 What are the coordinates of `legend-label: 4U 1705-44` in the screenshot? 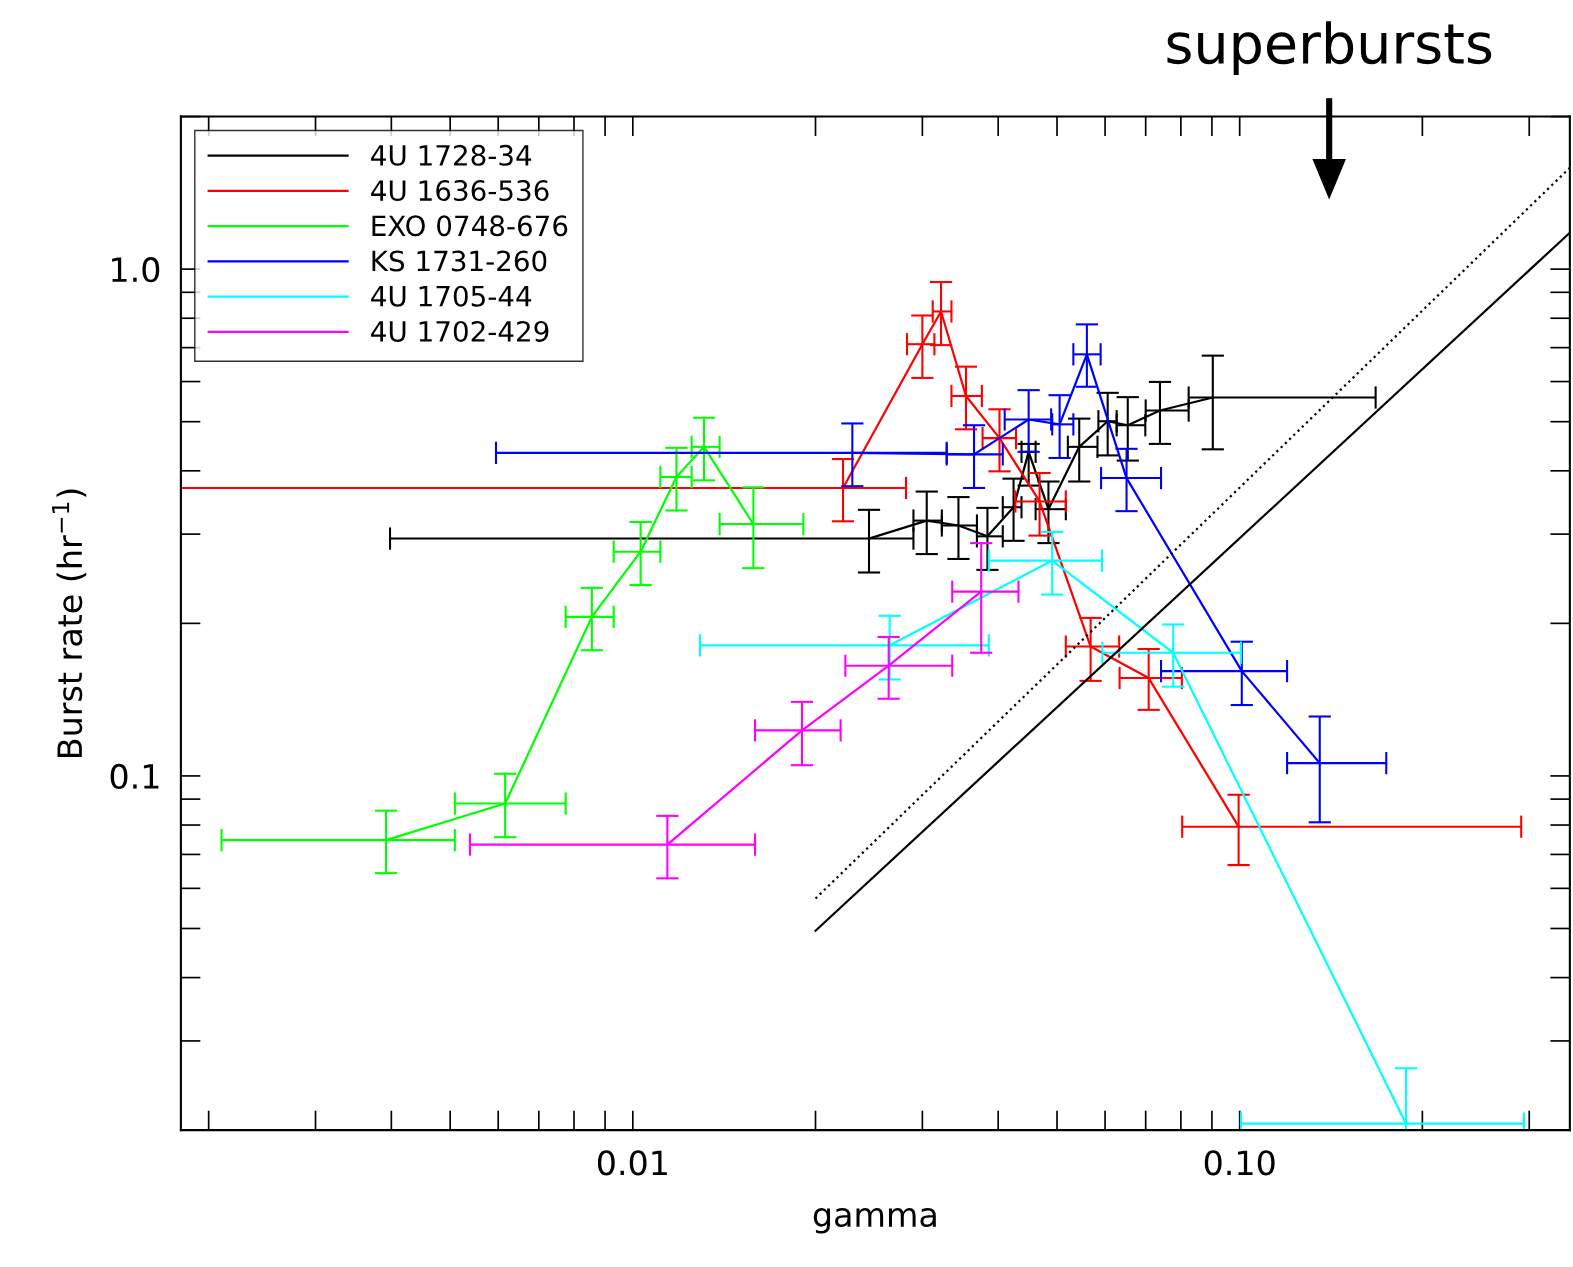 It's located at (451, 296).